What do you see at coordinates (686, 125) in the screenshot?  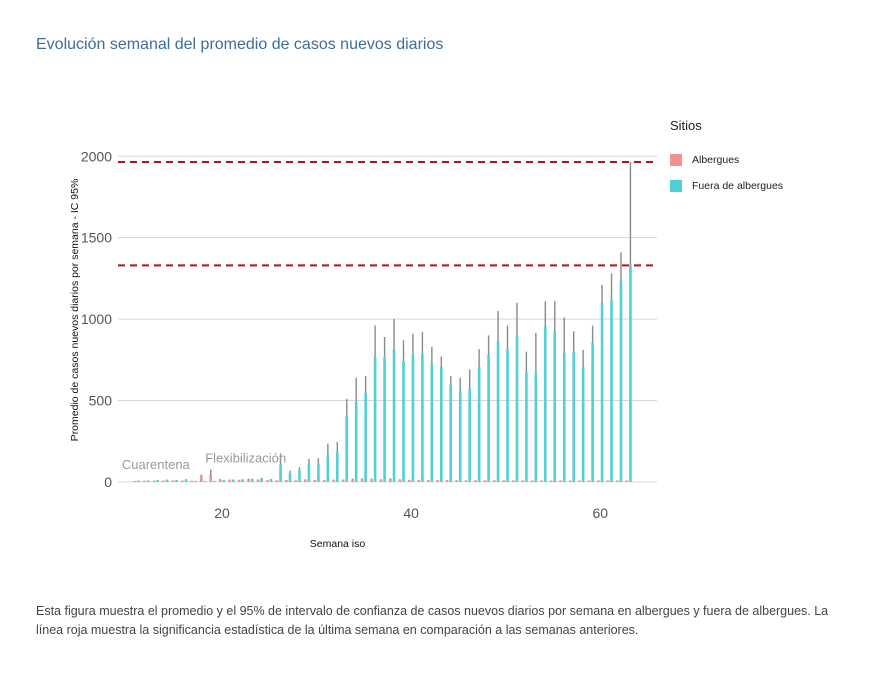 I see `legend-title: Sitios` at bounding box center [686, 125].